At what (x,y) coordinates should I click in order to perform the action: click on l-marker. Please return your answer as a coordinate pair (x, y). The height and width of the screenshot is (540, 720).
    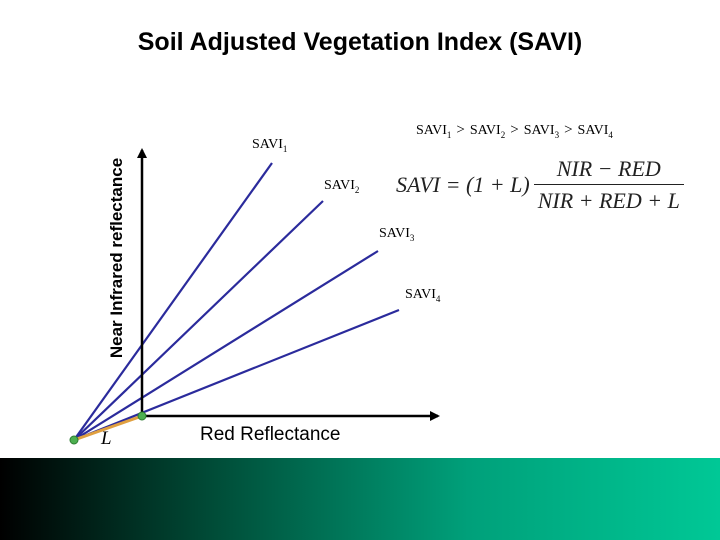
    Looking at the image, I should click on (74, 440).